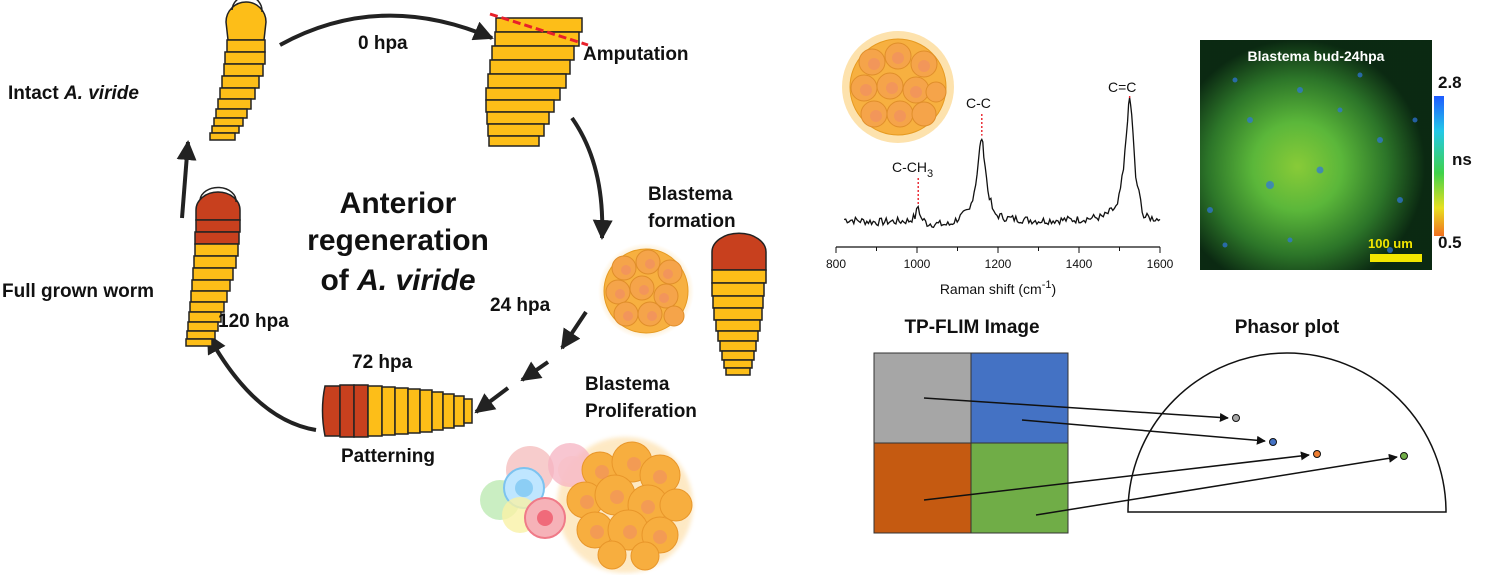 Image resolution: width=1496 pixels, height=580 pixels. What do you see at coordinates (1287, 327) in the screenshot?
I see `phasor-title: Phasor plot` at bounding box center [1287, 327].